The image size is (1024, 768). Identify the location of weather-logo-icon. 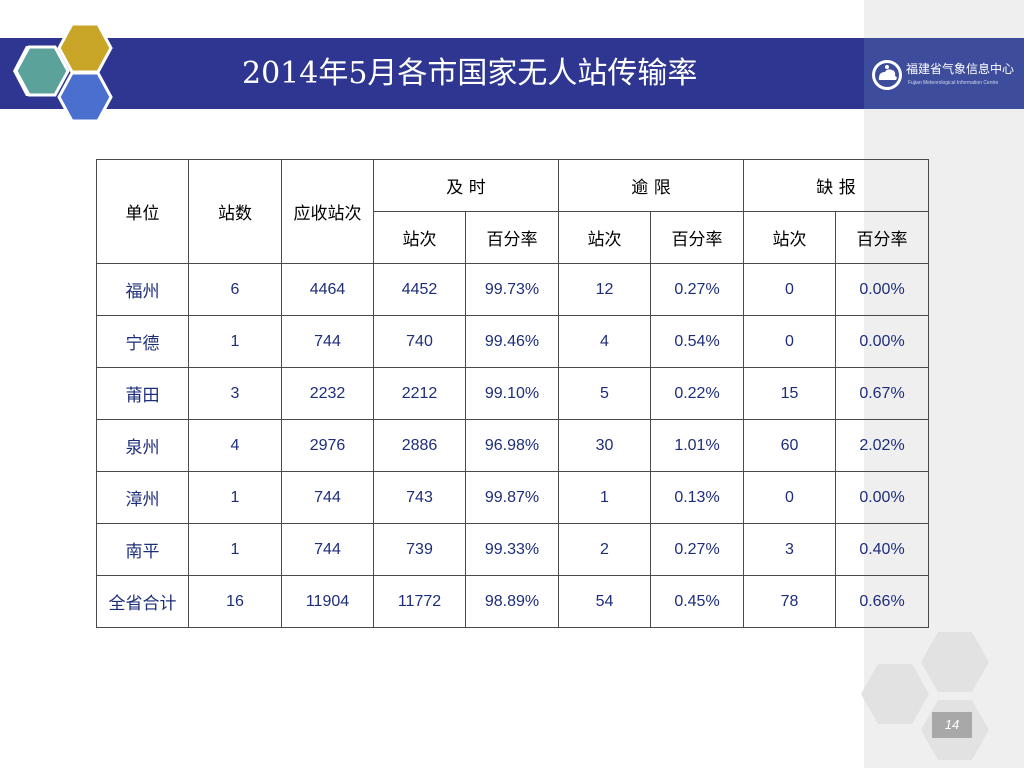
(887, 75).